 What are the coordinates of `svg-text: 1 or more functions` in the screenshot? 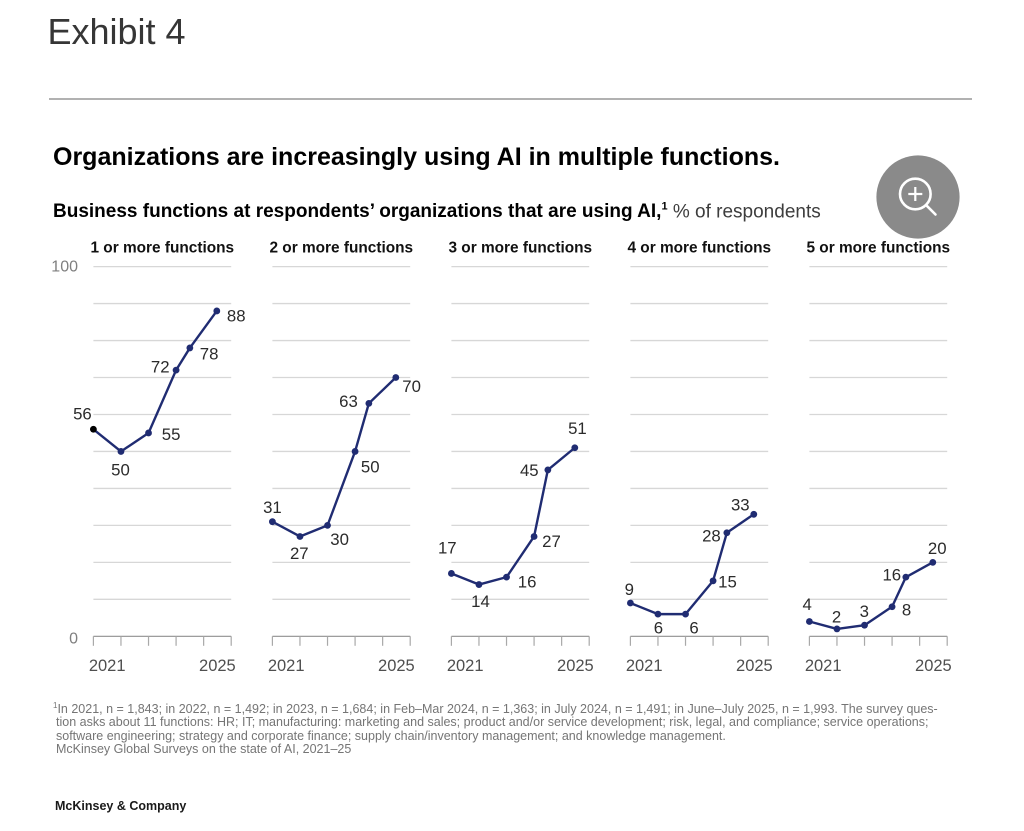 It's located at (162, 248).